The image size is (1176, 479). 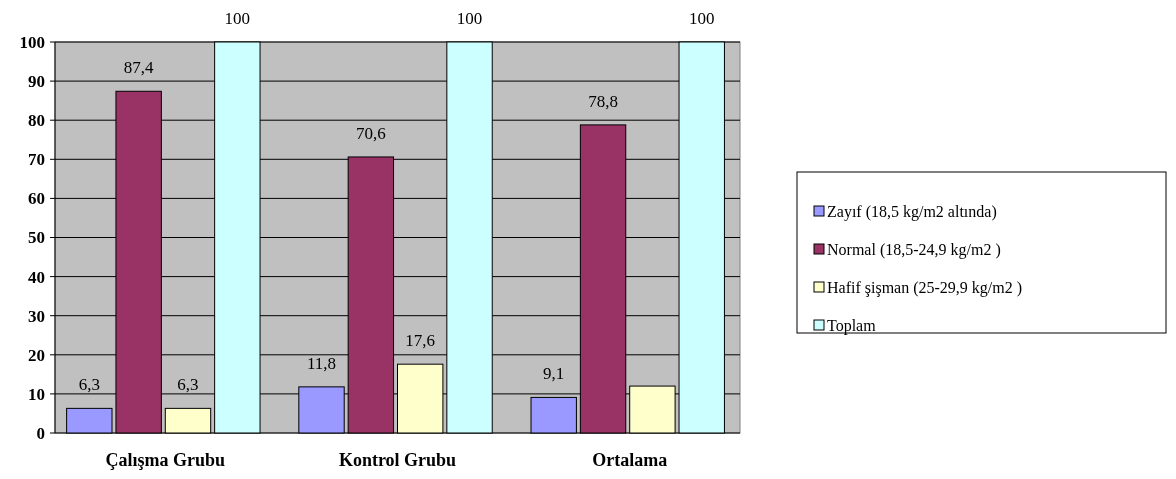 I want to click on data-label: 78,8, so click(x=603, y=101).